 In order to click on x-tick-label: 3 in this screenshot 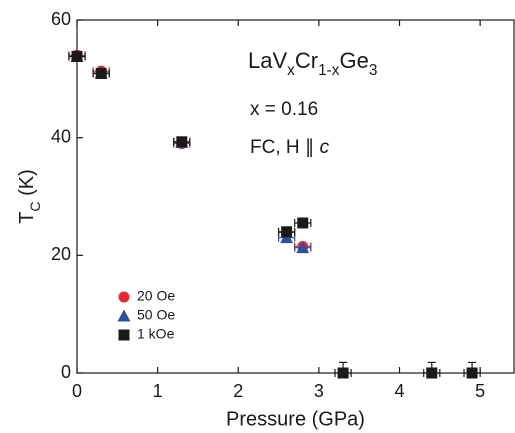, I will do `click(319, 391)`.